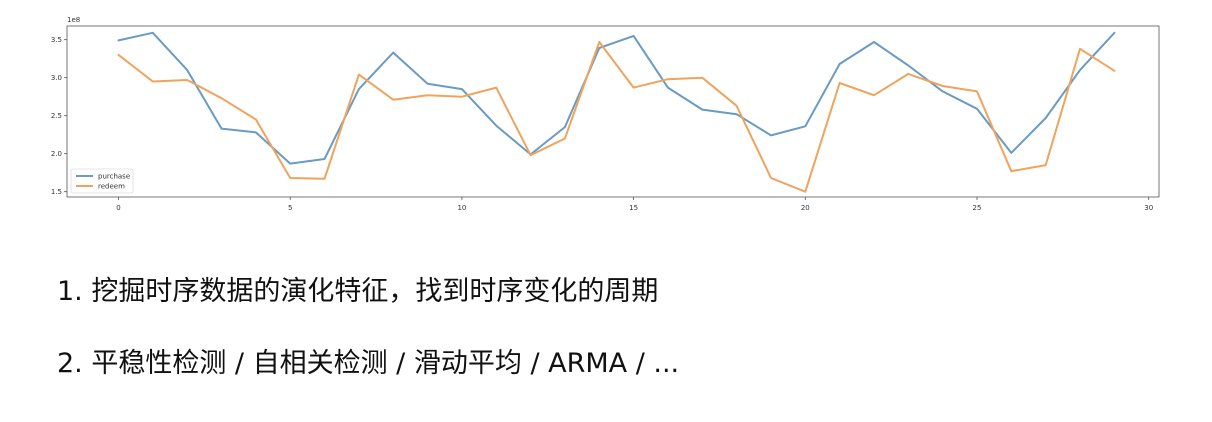 Image resolution: width=1212 pixels, height=422 pixels. What do you see at coordinates (805, 208) in the screenshot?
I see `x-tick-label: 20` at bounding box center [805, 208].